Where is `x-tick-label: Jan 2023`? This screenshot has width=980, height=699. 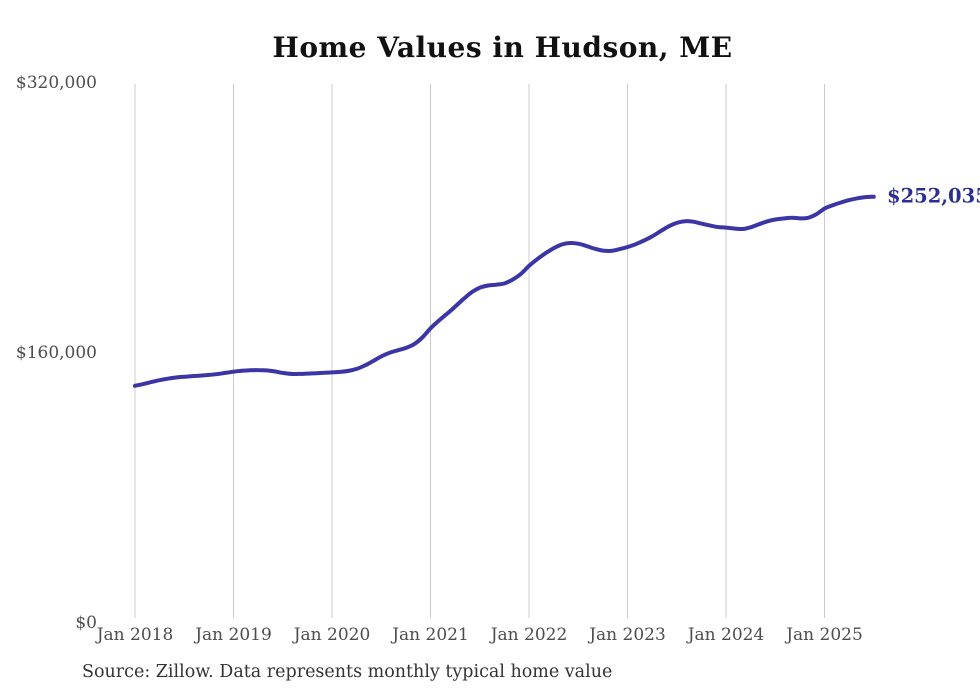 x-tick-label: Jan 2023 is located at coordinates (626, 635).